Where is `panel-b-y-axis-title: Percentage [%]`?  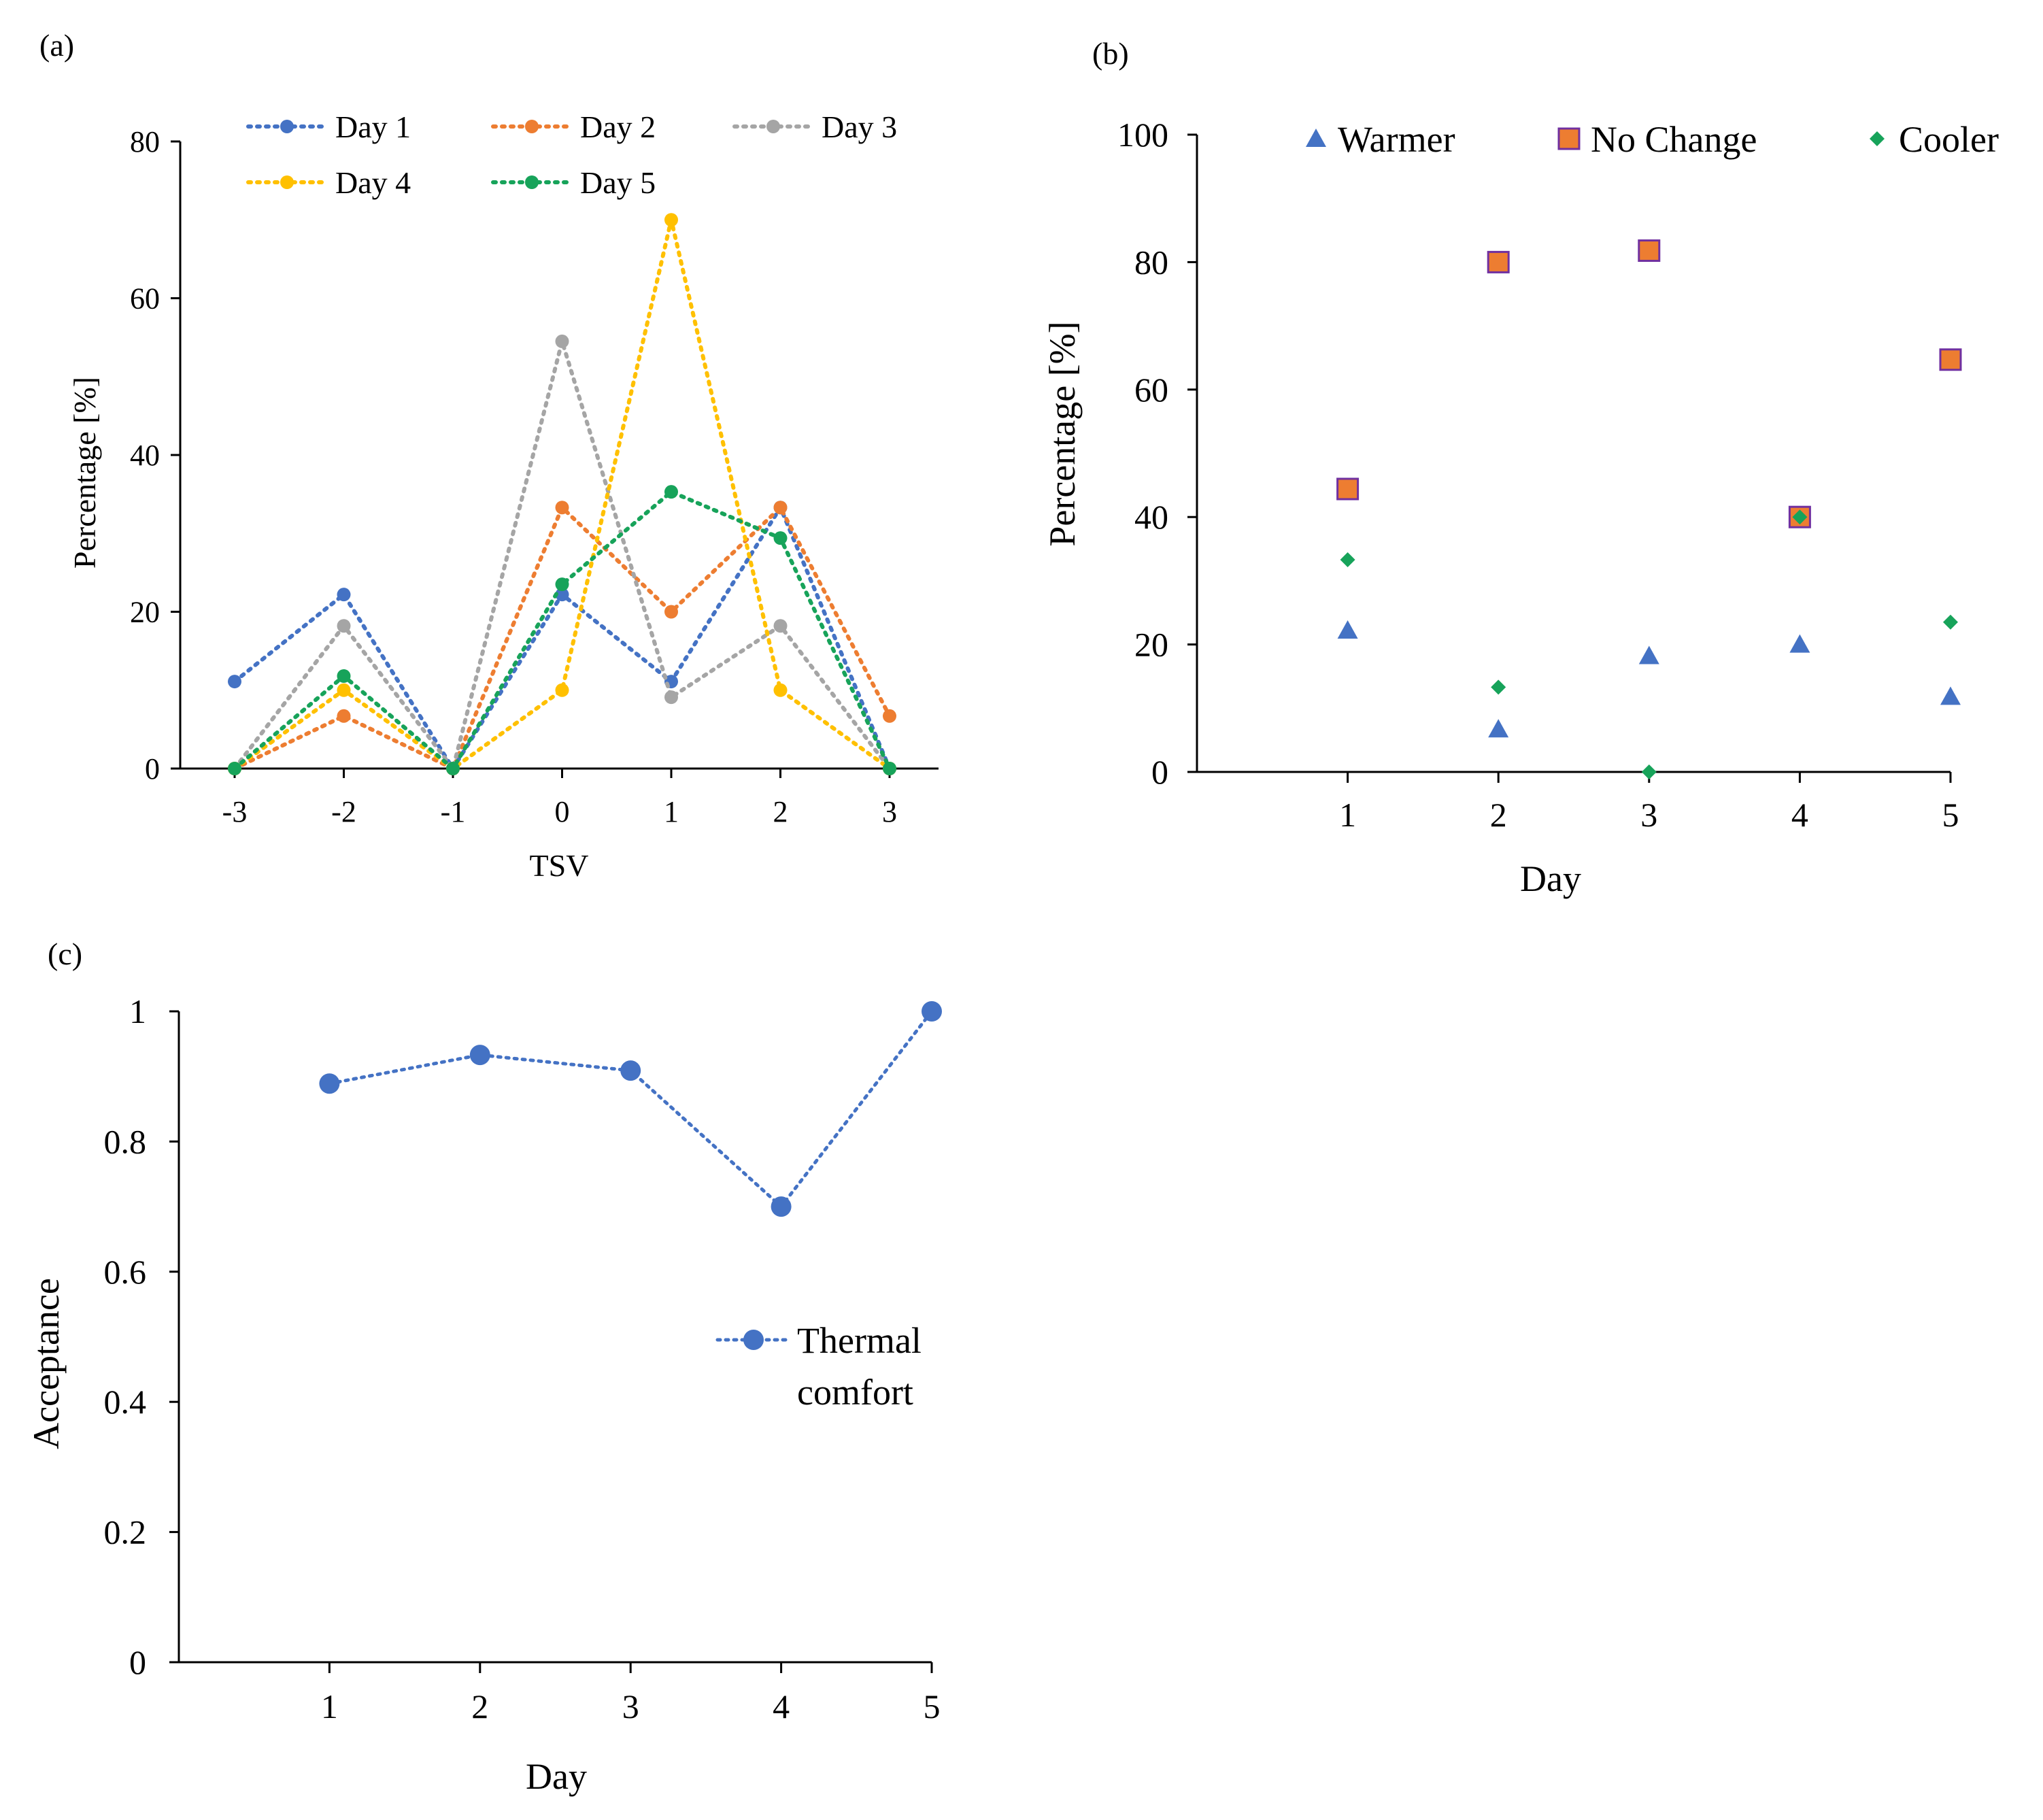
panel-b-y-axis-title: Percentage [%] is located at coordinates (1063, 433).